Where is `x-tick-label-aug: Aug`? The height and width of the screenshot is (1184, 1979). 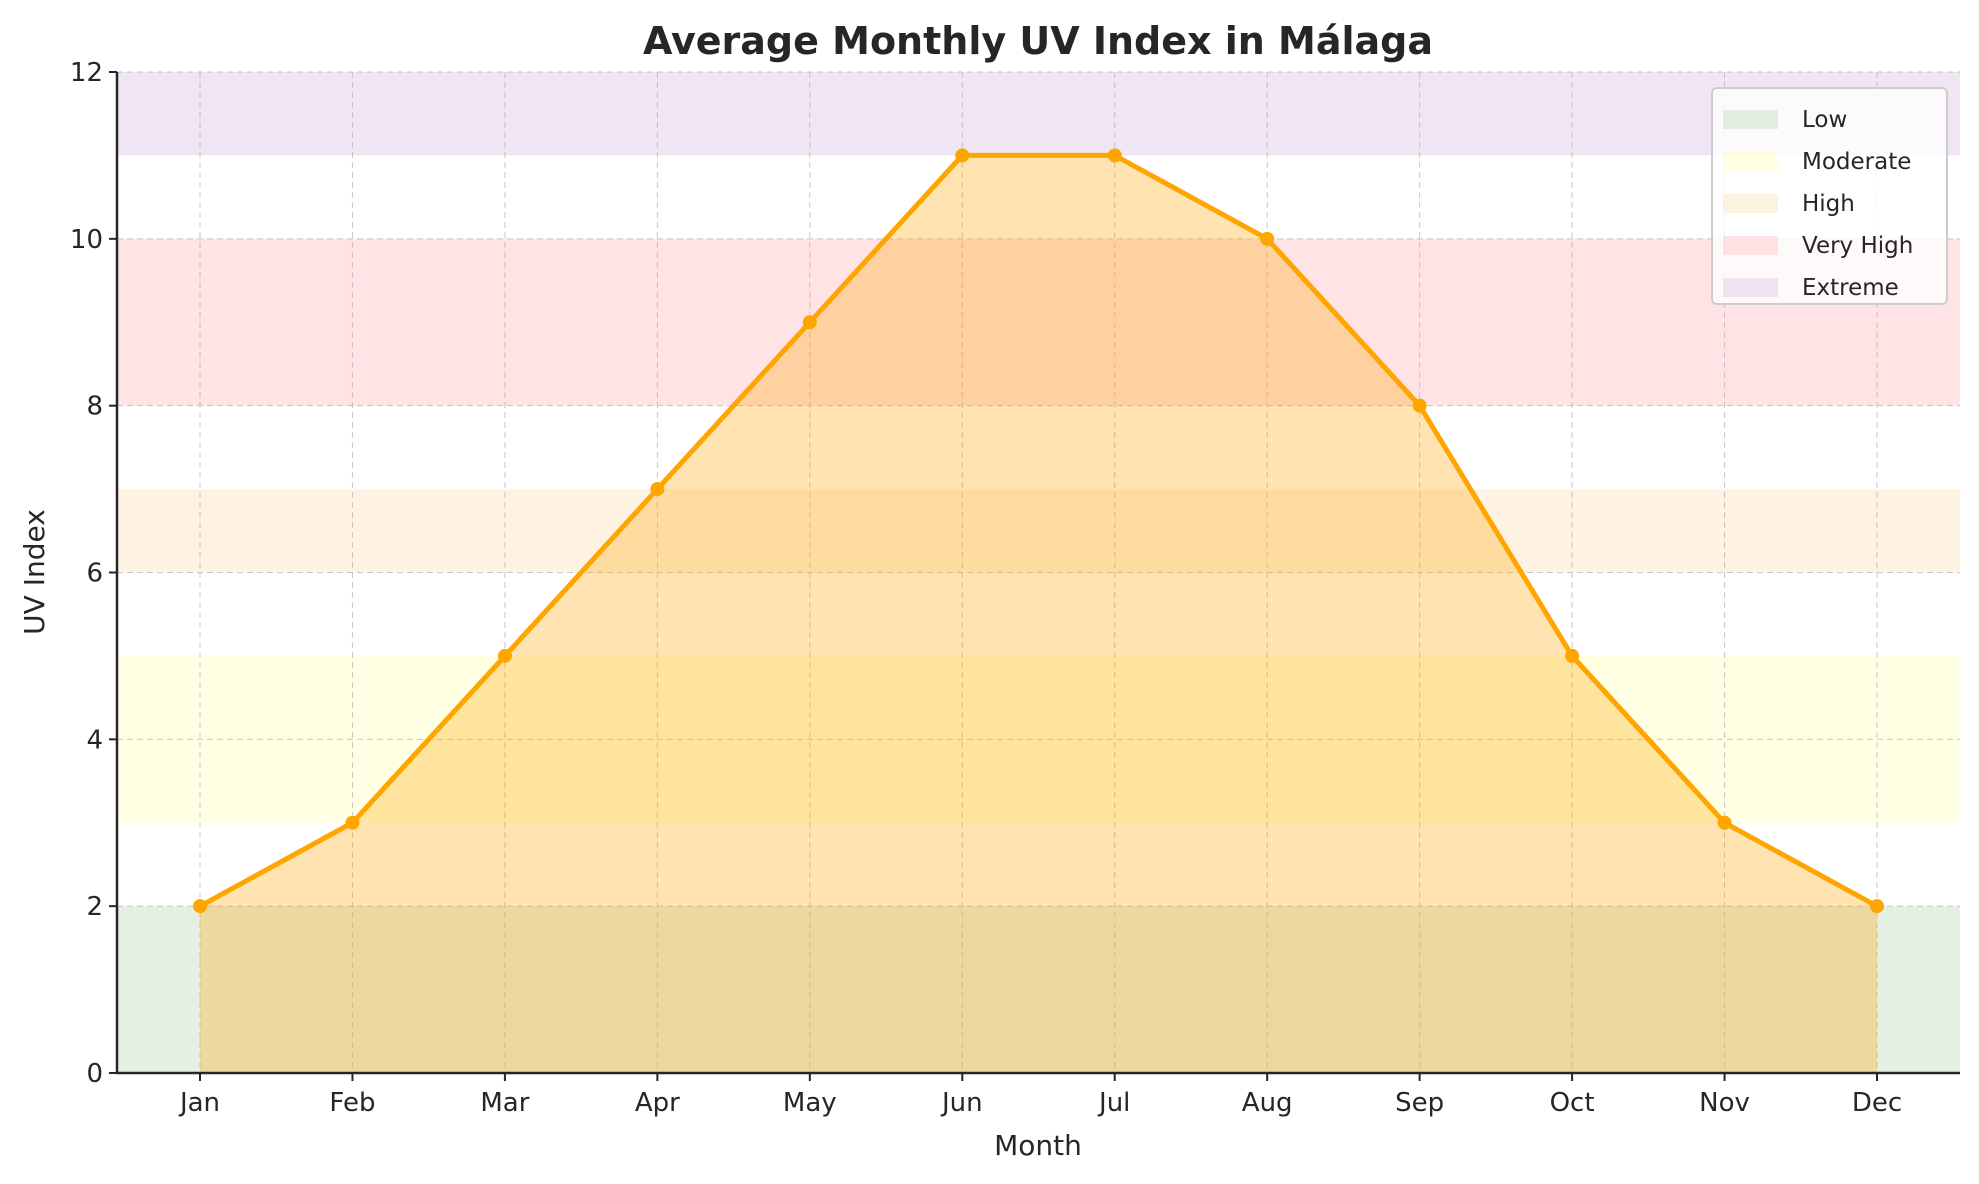 x-tick-label-aug: Aug is located at coordinates (1267, 1103).